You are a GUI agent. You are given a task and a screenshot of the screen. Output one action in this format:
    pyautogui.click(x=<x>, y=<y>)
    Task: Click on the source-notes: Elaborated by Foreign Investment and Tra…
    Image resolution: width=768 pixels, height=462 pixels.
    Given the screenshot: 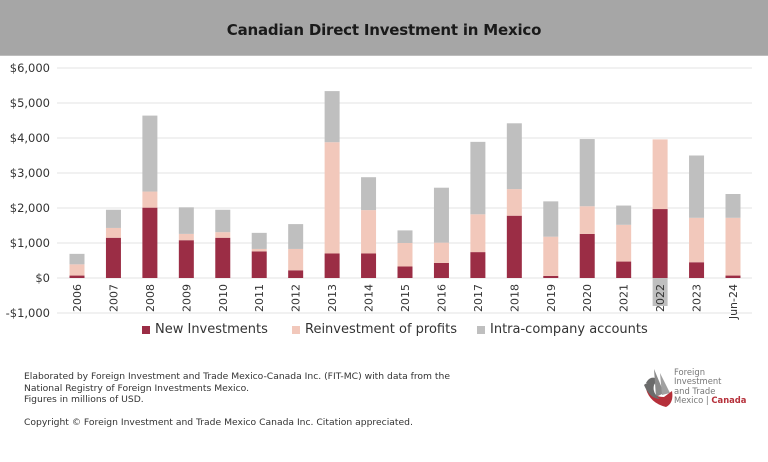 What is the action you would take?
    pyautogui.click(x=237, y=388)
    